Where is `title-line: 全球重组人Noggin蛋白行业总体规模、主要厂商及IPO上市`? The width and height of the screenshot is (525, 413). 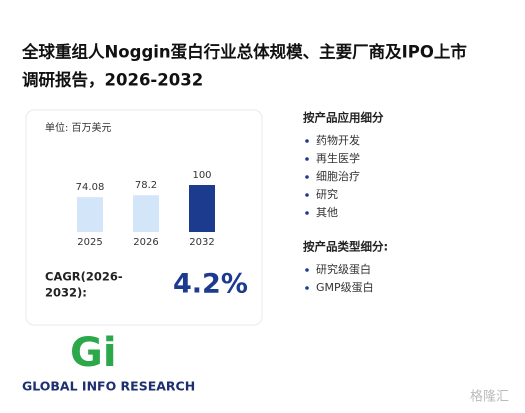 title-line: 全球重组人Noggin蛋白行业总体规模、主要厂商及IPO上市 is located at coordinates (244, 52).